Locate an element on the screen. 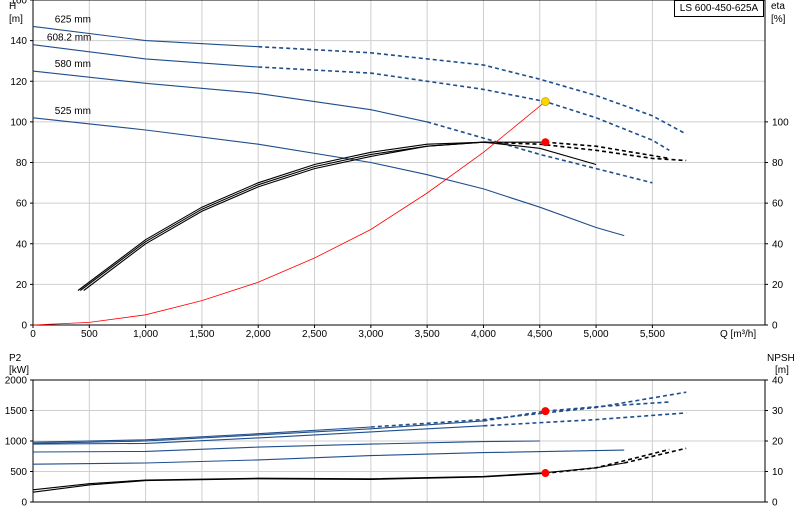 The image size is (800, 520). y-tick-label: 1500 is located at coordinates (16, 411).